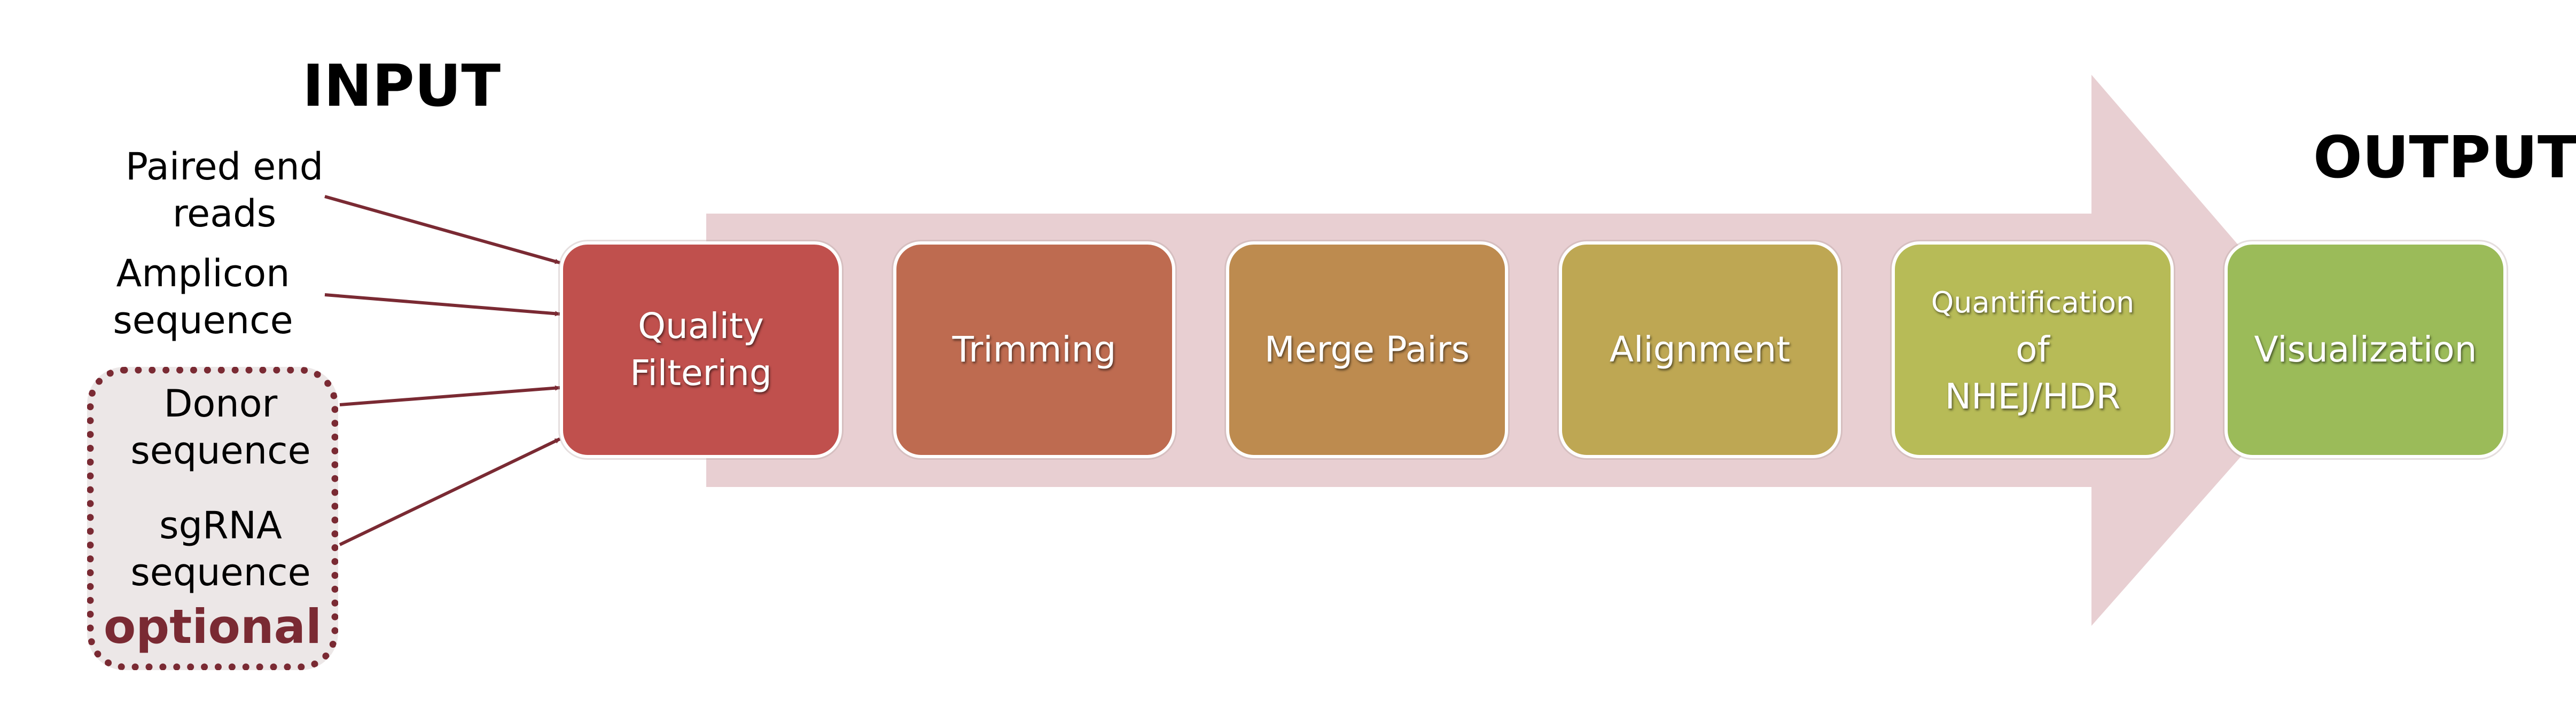 Image resolution: width=2576 pixels, height=707 pixels. I want to click on step-quantification-label: Quantification of NHEJ/HDR, so click(2033, 351).